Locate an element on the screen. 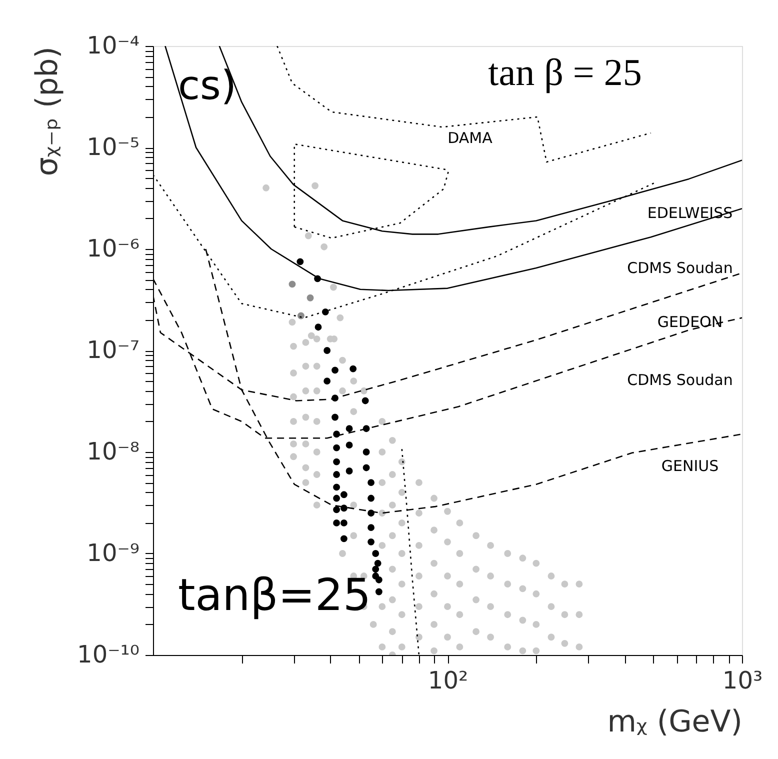 The width and height of the screenshot is (778, 759). annotation: EDELWEISS is located at coordinates (690, 213).